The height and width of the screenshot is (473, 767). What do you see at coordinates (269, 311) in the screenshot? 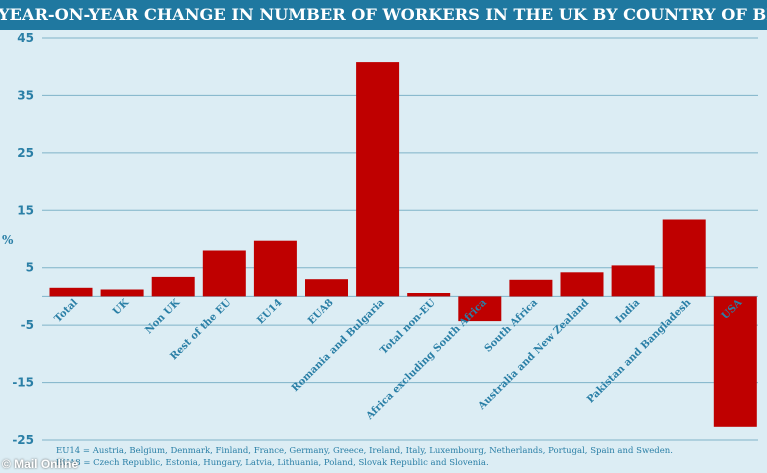
I see `category-label: EU14` at bounding box center [269, 311].